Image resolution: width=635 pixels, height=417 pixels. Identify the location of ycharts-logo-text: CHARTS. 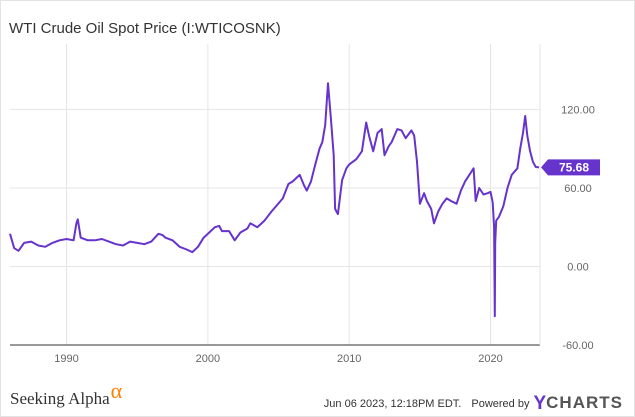
(584, 402).